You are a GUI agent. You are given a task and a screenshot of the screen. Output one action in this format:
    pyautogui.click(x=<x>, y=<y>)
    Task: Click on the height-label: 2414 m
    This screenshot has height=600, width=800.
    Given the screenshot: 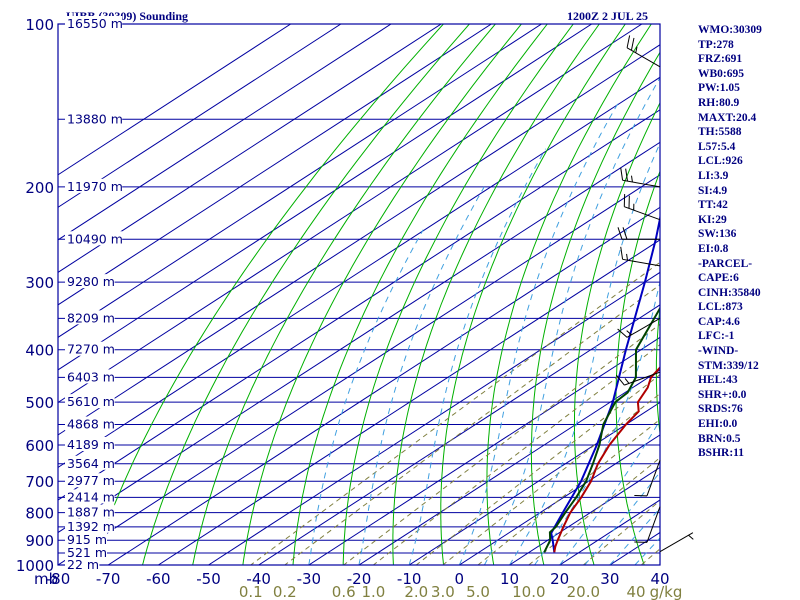 What is the action you would take?
    pyautogui.click(x=91, y=496)
    